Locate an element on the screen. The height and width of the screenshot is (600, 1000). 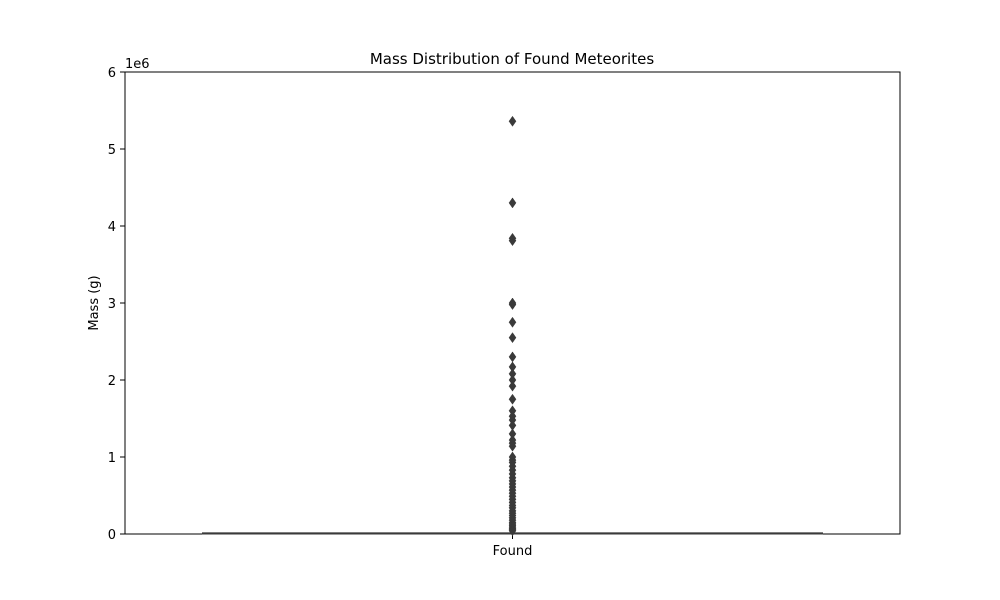
y-tick-label: 4 is located at coordinates (112, 227).